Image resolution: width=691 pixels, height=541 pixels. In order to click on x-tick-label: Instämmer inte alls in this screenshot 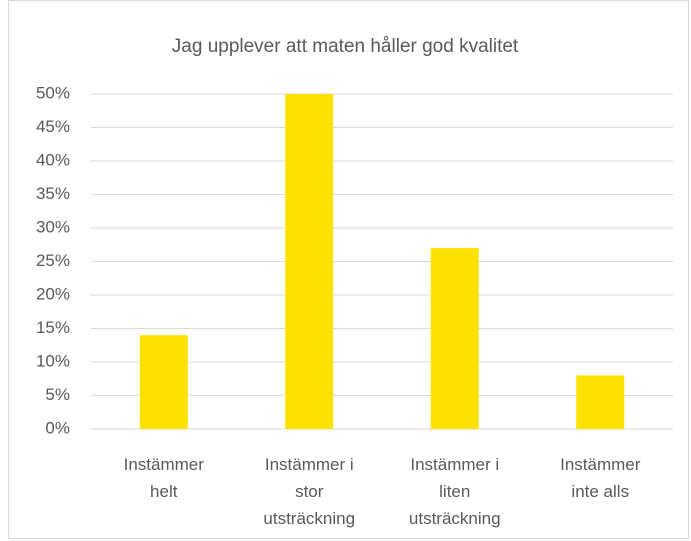, I will do `click(600, 478)`.